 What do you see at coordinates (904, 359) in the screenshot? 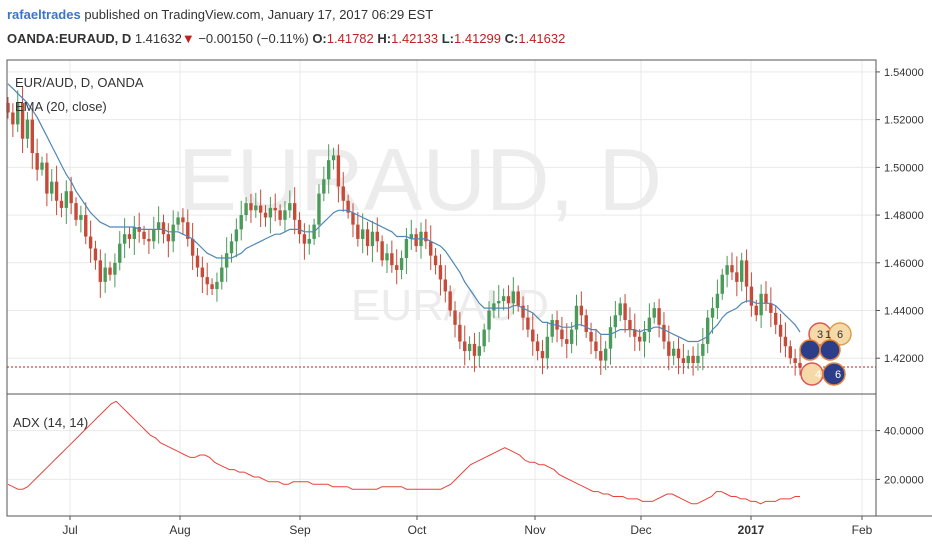
I see `price-tick-label: 1.42000` at bounding box center [904, 359].